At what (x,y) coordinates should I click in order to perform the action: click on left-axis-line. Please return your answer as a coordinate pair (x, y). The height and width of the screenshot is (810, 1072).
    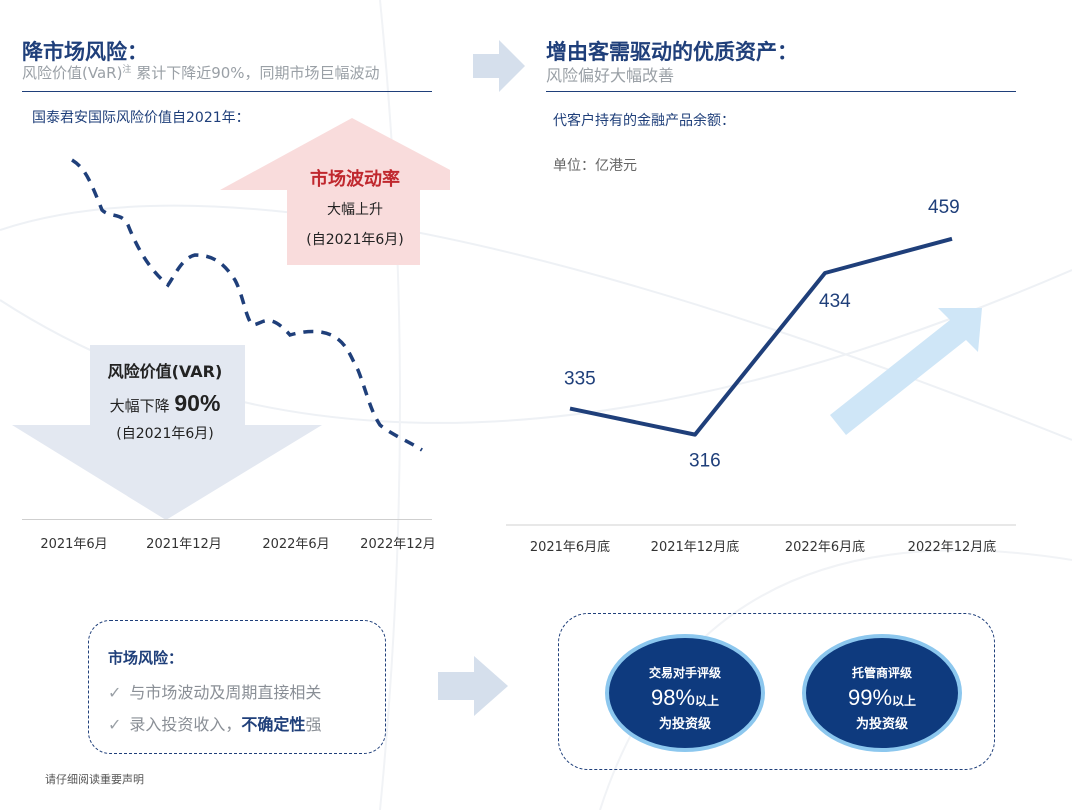
    Looking at the image, I should click on (227, 519).